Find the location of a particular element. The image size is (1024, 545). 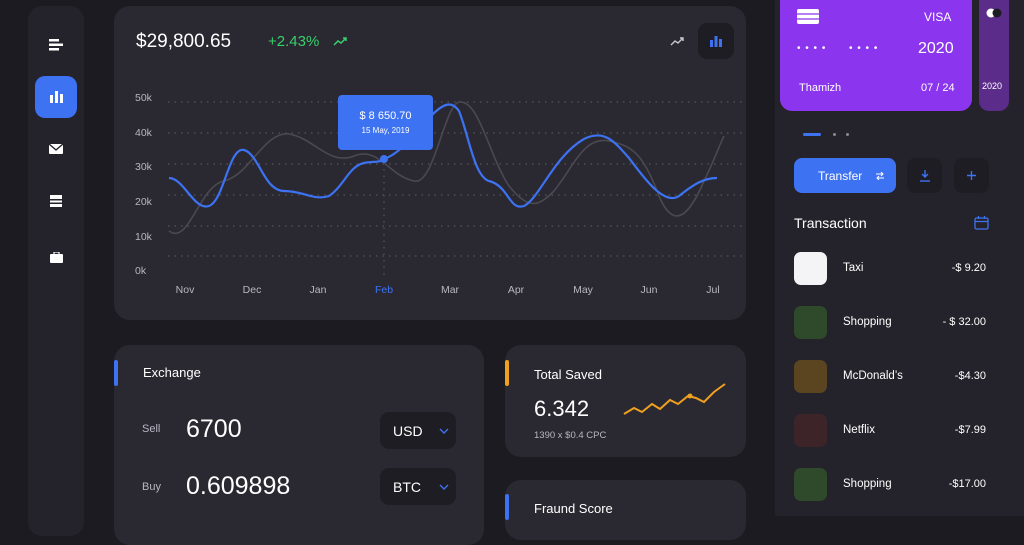

sell-currency: USD is located at coordinates (408, 430).